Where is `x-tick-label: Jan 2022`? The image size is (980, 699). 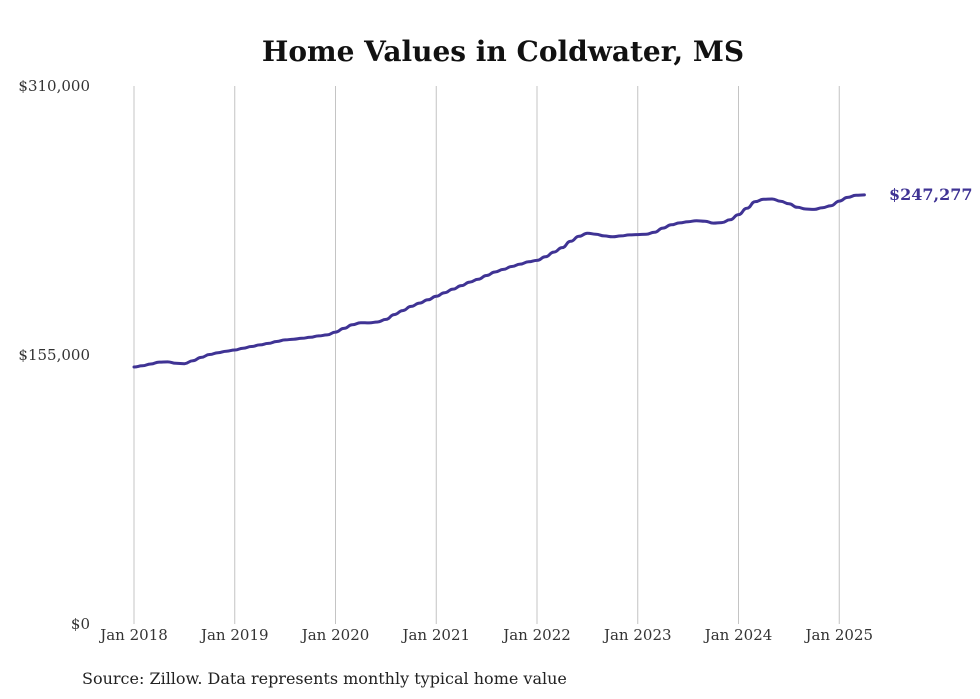 x-tick-label: Jan 2022 is located at coordinates (536, 635).